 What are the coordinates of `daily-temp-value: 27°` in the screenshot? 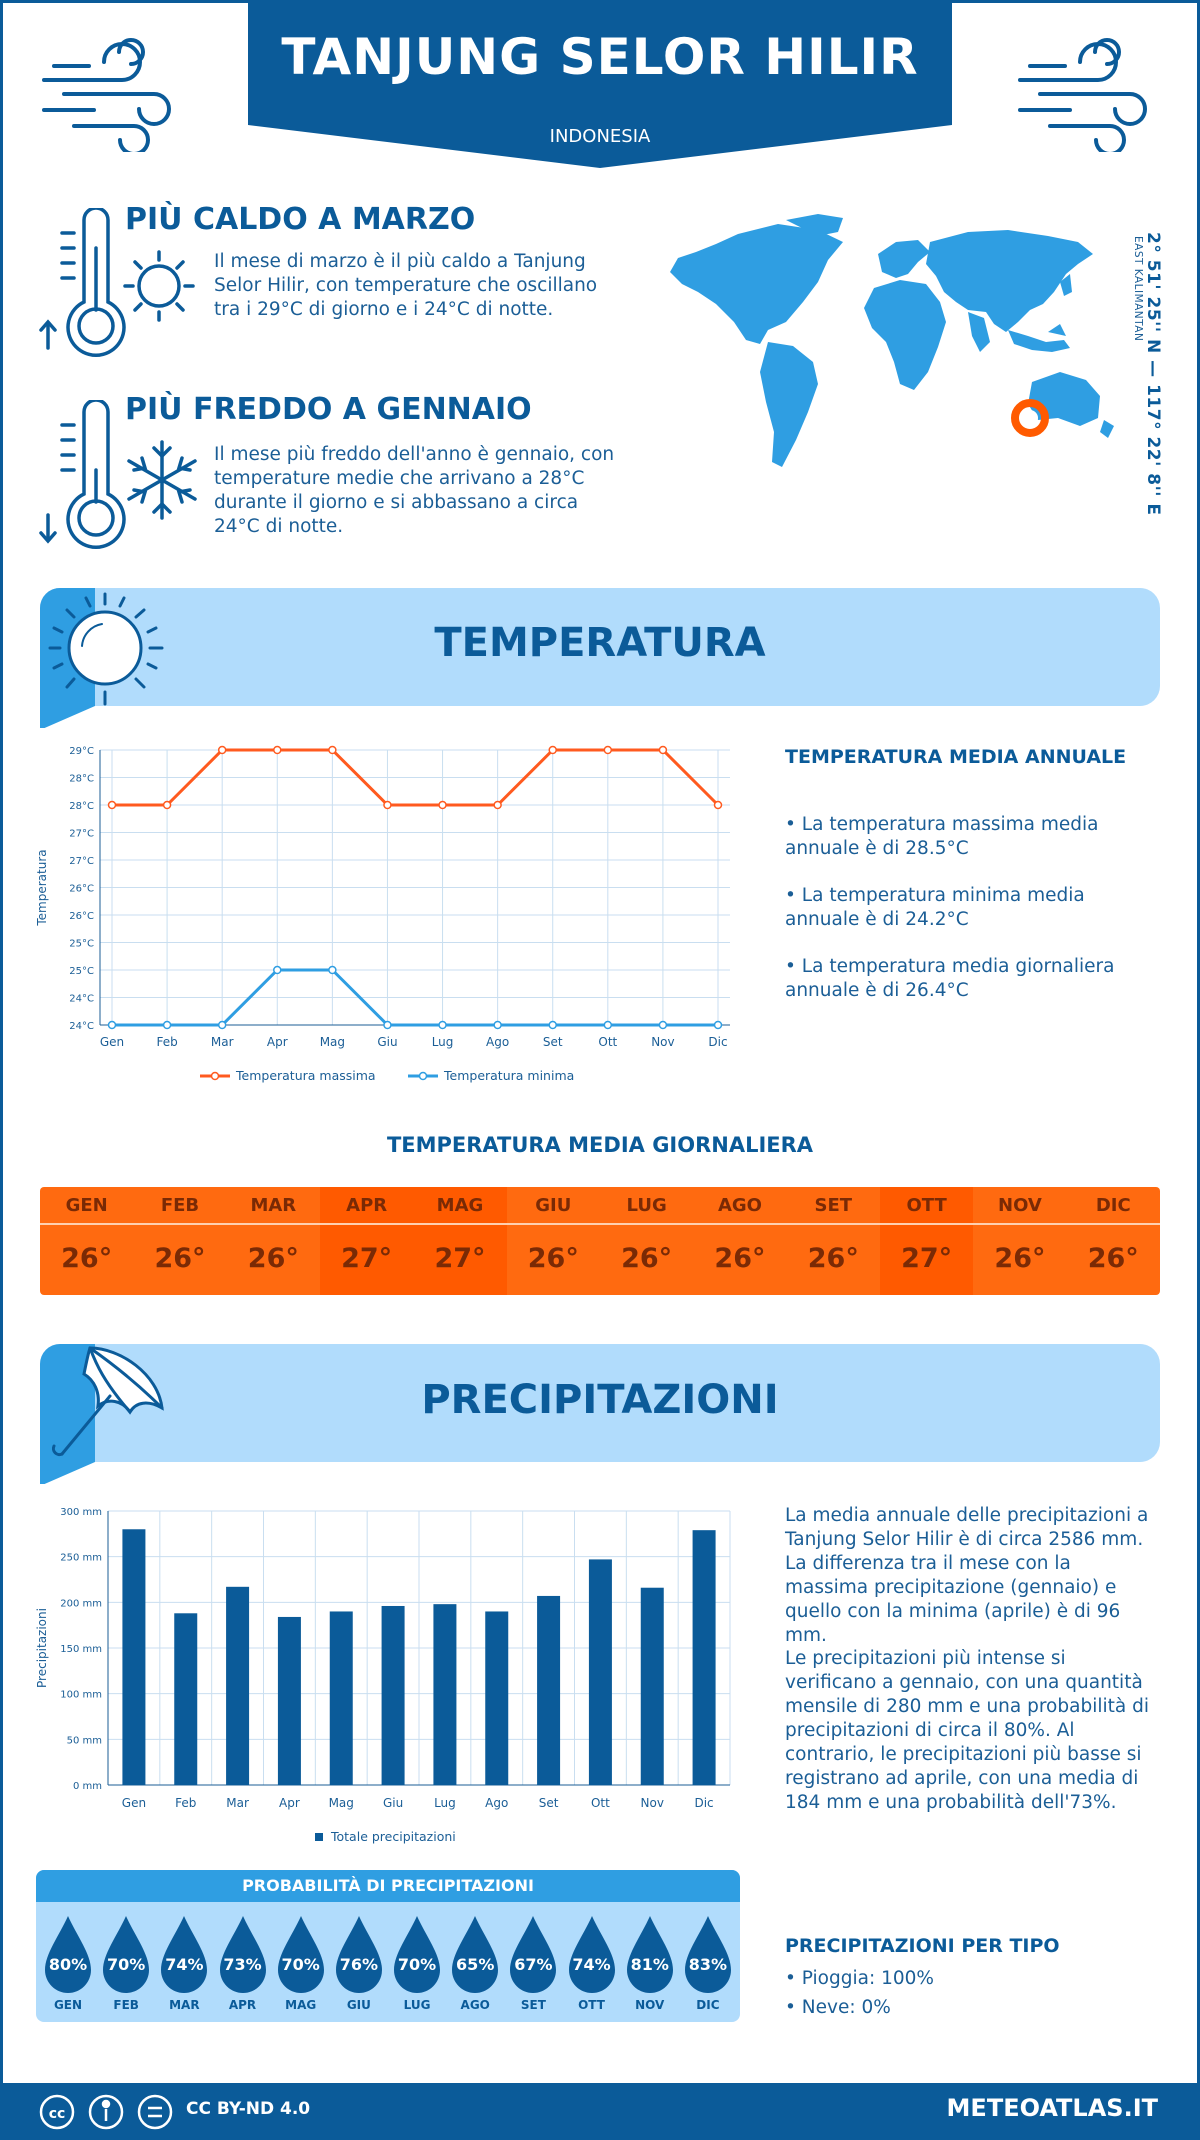 It's located at (460, 1258).